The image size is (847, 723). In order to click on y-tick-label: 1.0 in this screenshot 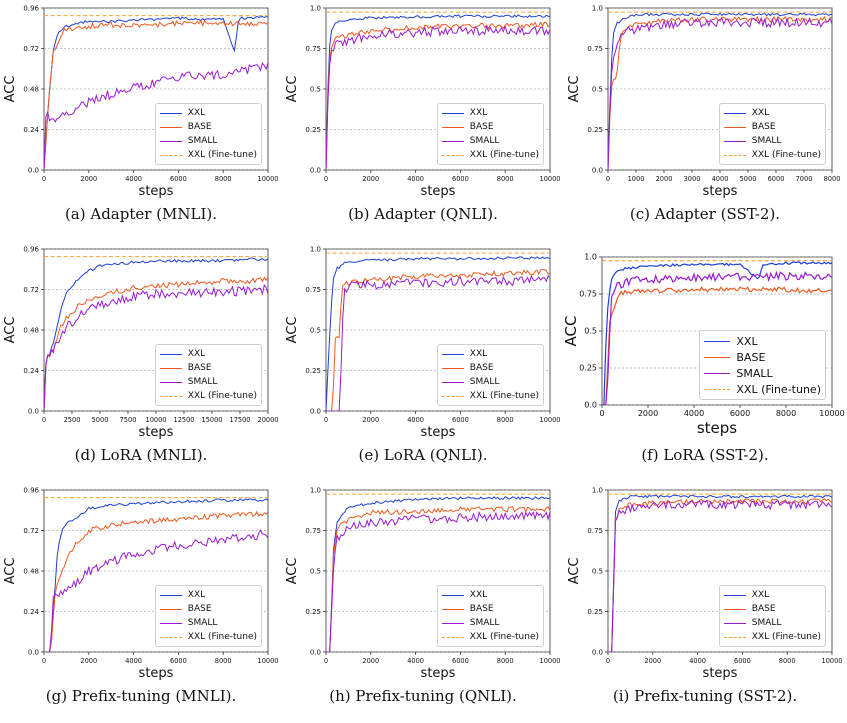, I will do `click(597, 491)`.